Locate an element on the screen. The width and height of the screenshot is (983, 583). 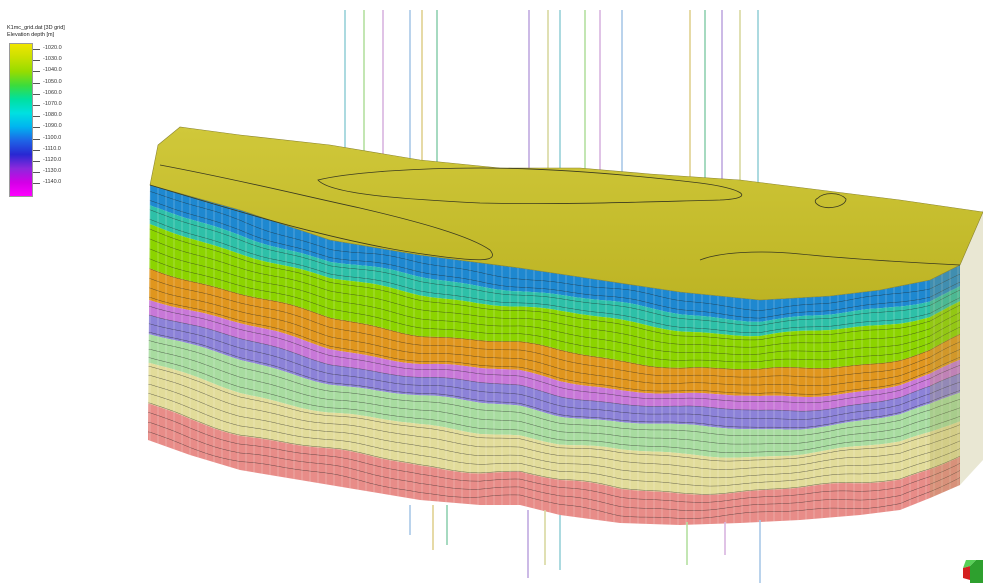
legend-tick-label: -1030.0 is located at coordinates (52, 59).